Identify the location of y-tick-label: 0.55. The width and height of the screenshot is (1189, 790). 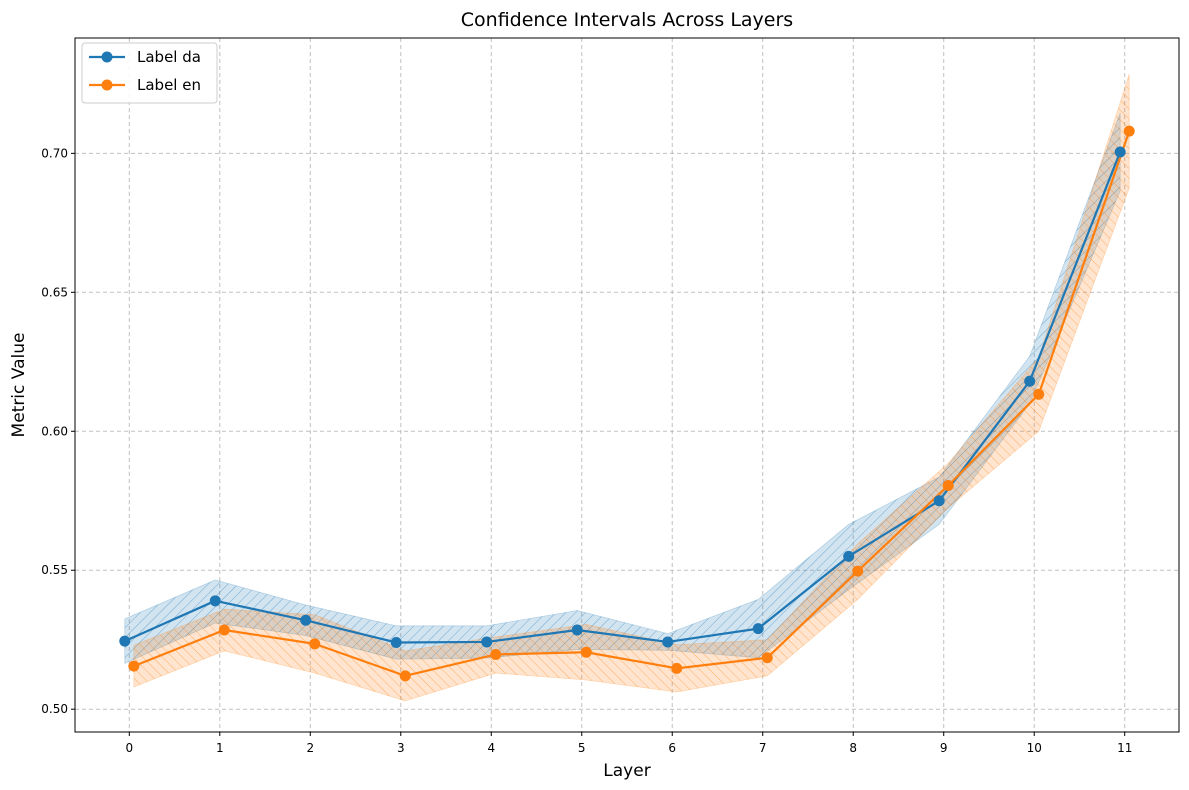
(54, 570).